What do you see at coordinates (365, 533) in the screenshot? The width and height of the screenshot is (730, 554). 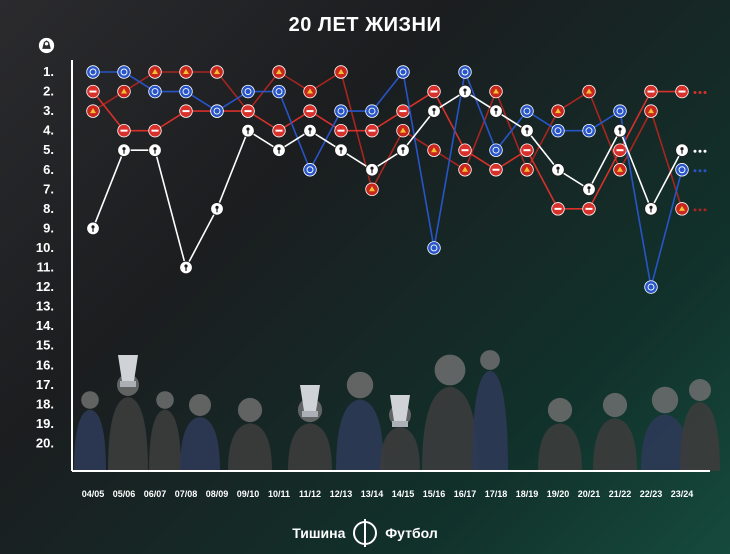 I see `footer-brand: Тишина Футбол` at bounding box center [365, 533].